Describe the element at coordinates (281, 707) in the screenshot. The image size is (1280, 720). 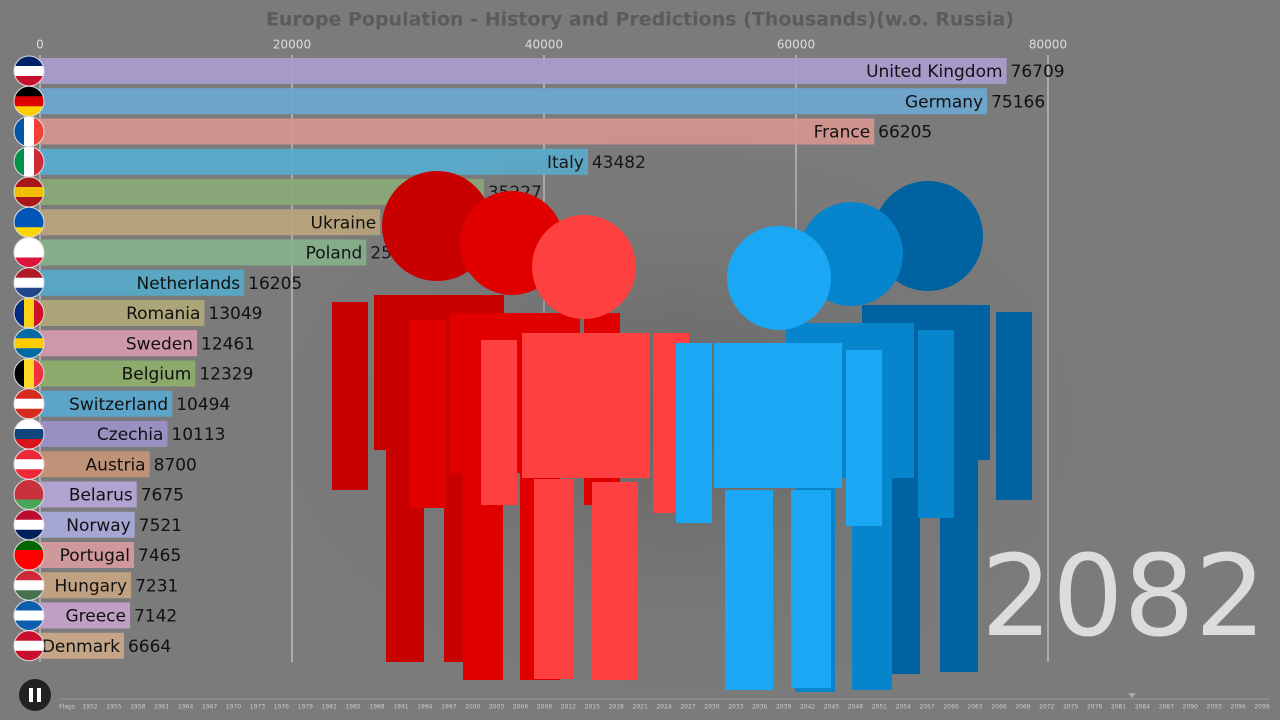
I see `timeline-label: 1976` at that location.